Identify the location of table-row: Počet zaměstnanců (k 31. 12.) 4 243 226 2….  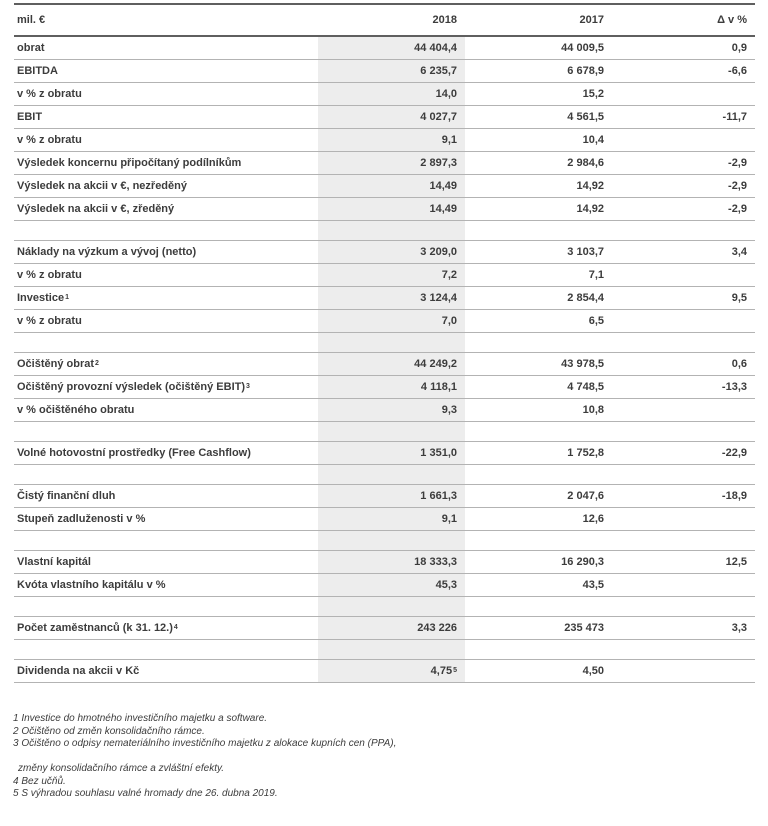
(384, 628).